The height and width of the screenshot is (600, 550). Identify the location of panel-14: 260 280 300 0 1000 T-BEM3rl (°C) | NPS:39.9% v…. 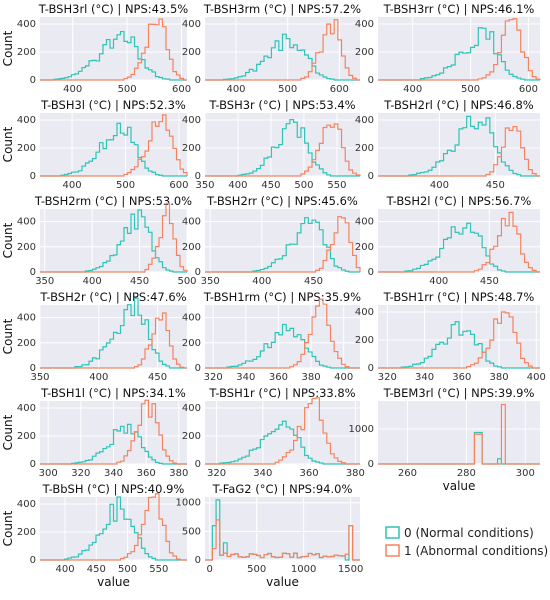
(444, 439).